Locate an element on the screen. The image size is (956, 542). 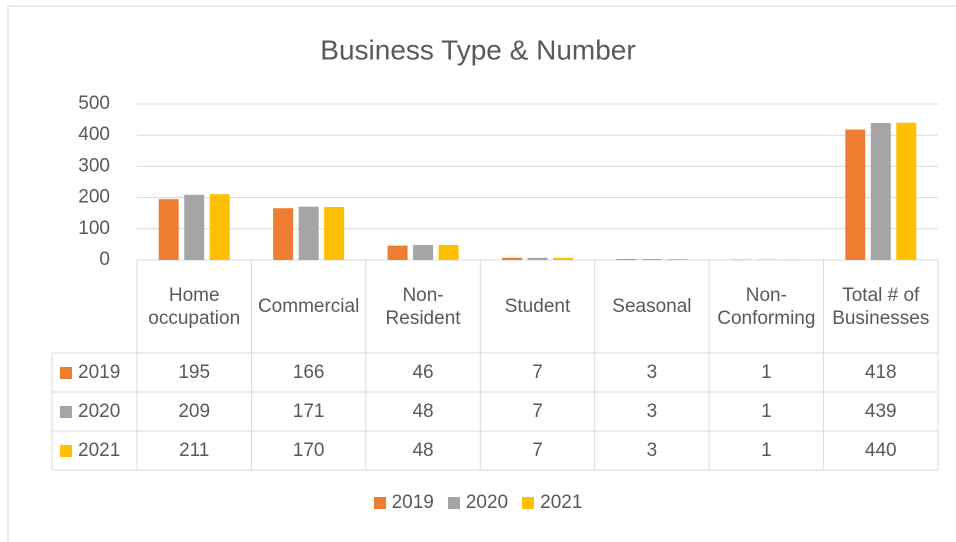
table-value: 418 is located at coordinates (880, 372).